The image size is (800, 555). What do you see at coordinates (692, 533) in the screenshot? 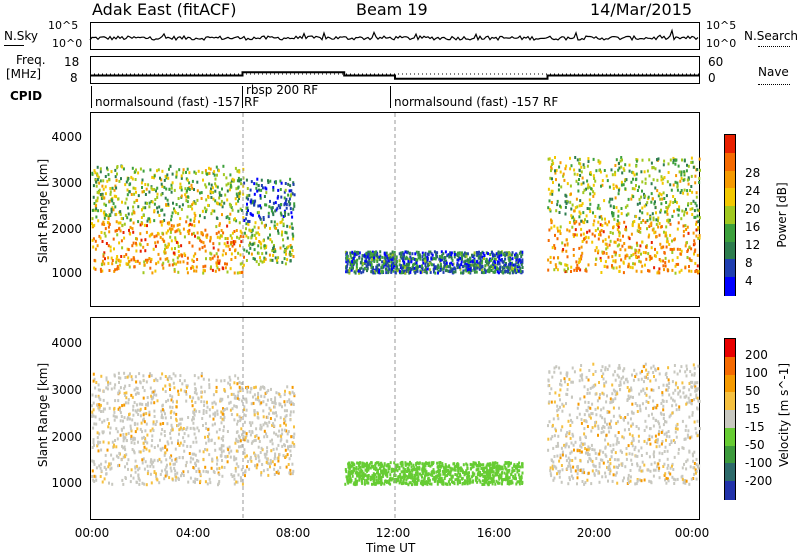
I see `xtick-2400: 00:00` at bounding box center [692, 533].